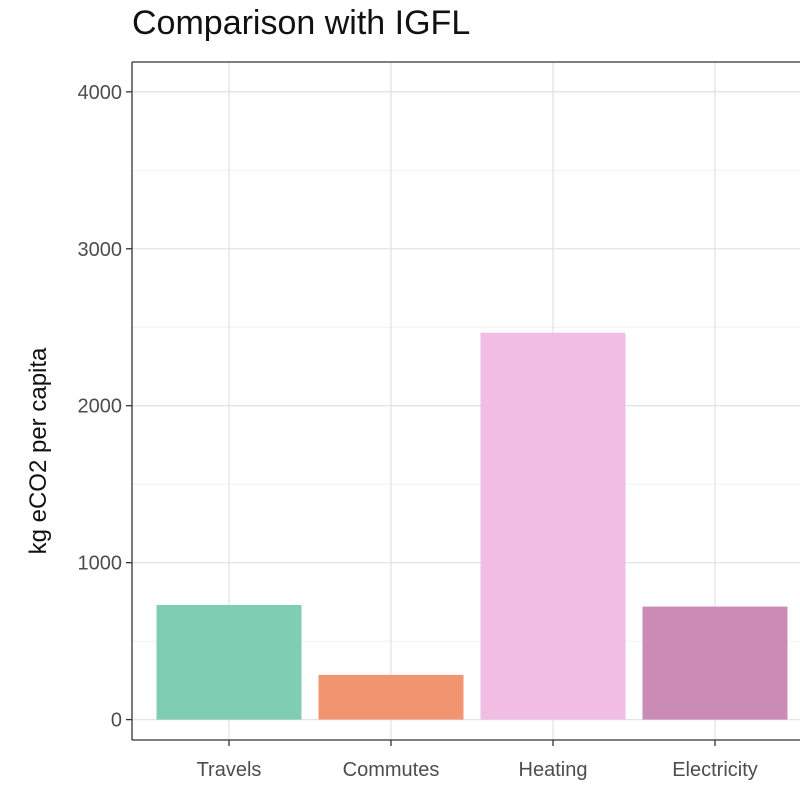 This screenshot has height=785, width=800. Describe the element at coordinates (229, 662) in the screenshot. I see `bar-travels` at that location.